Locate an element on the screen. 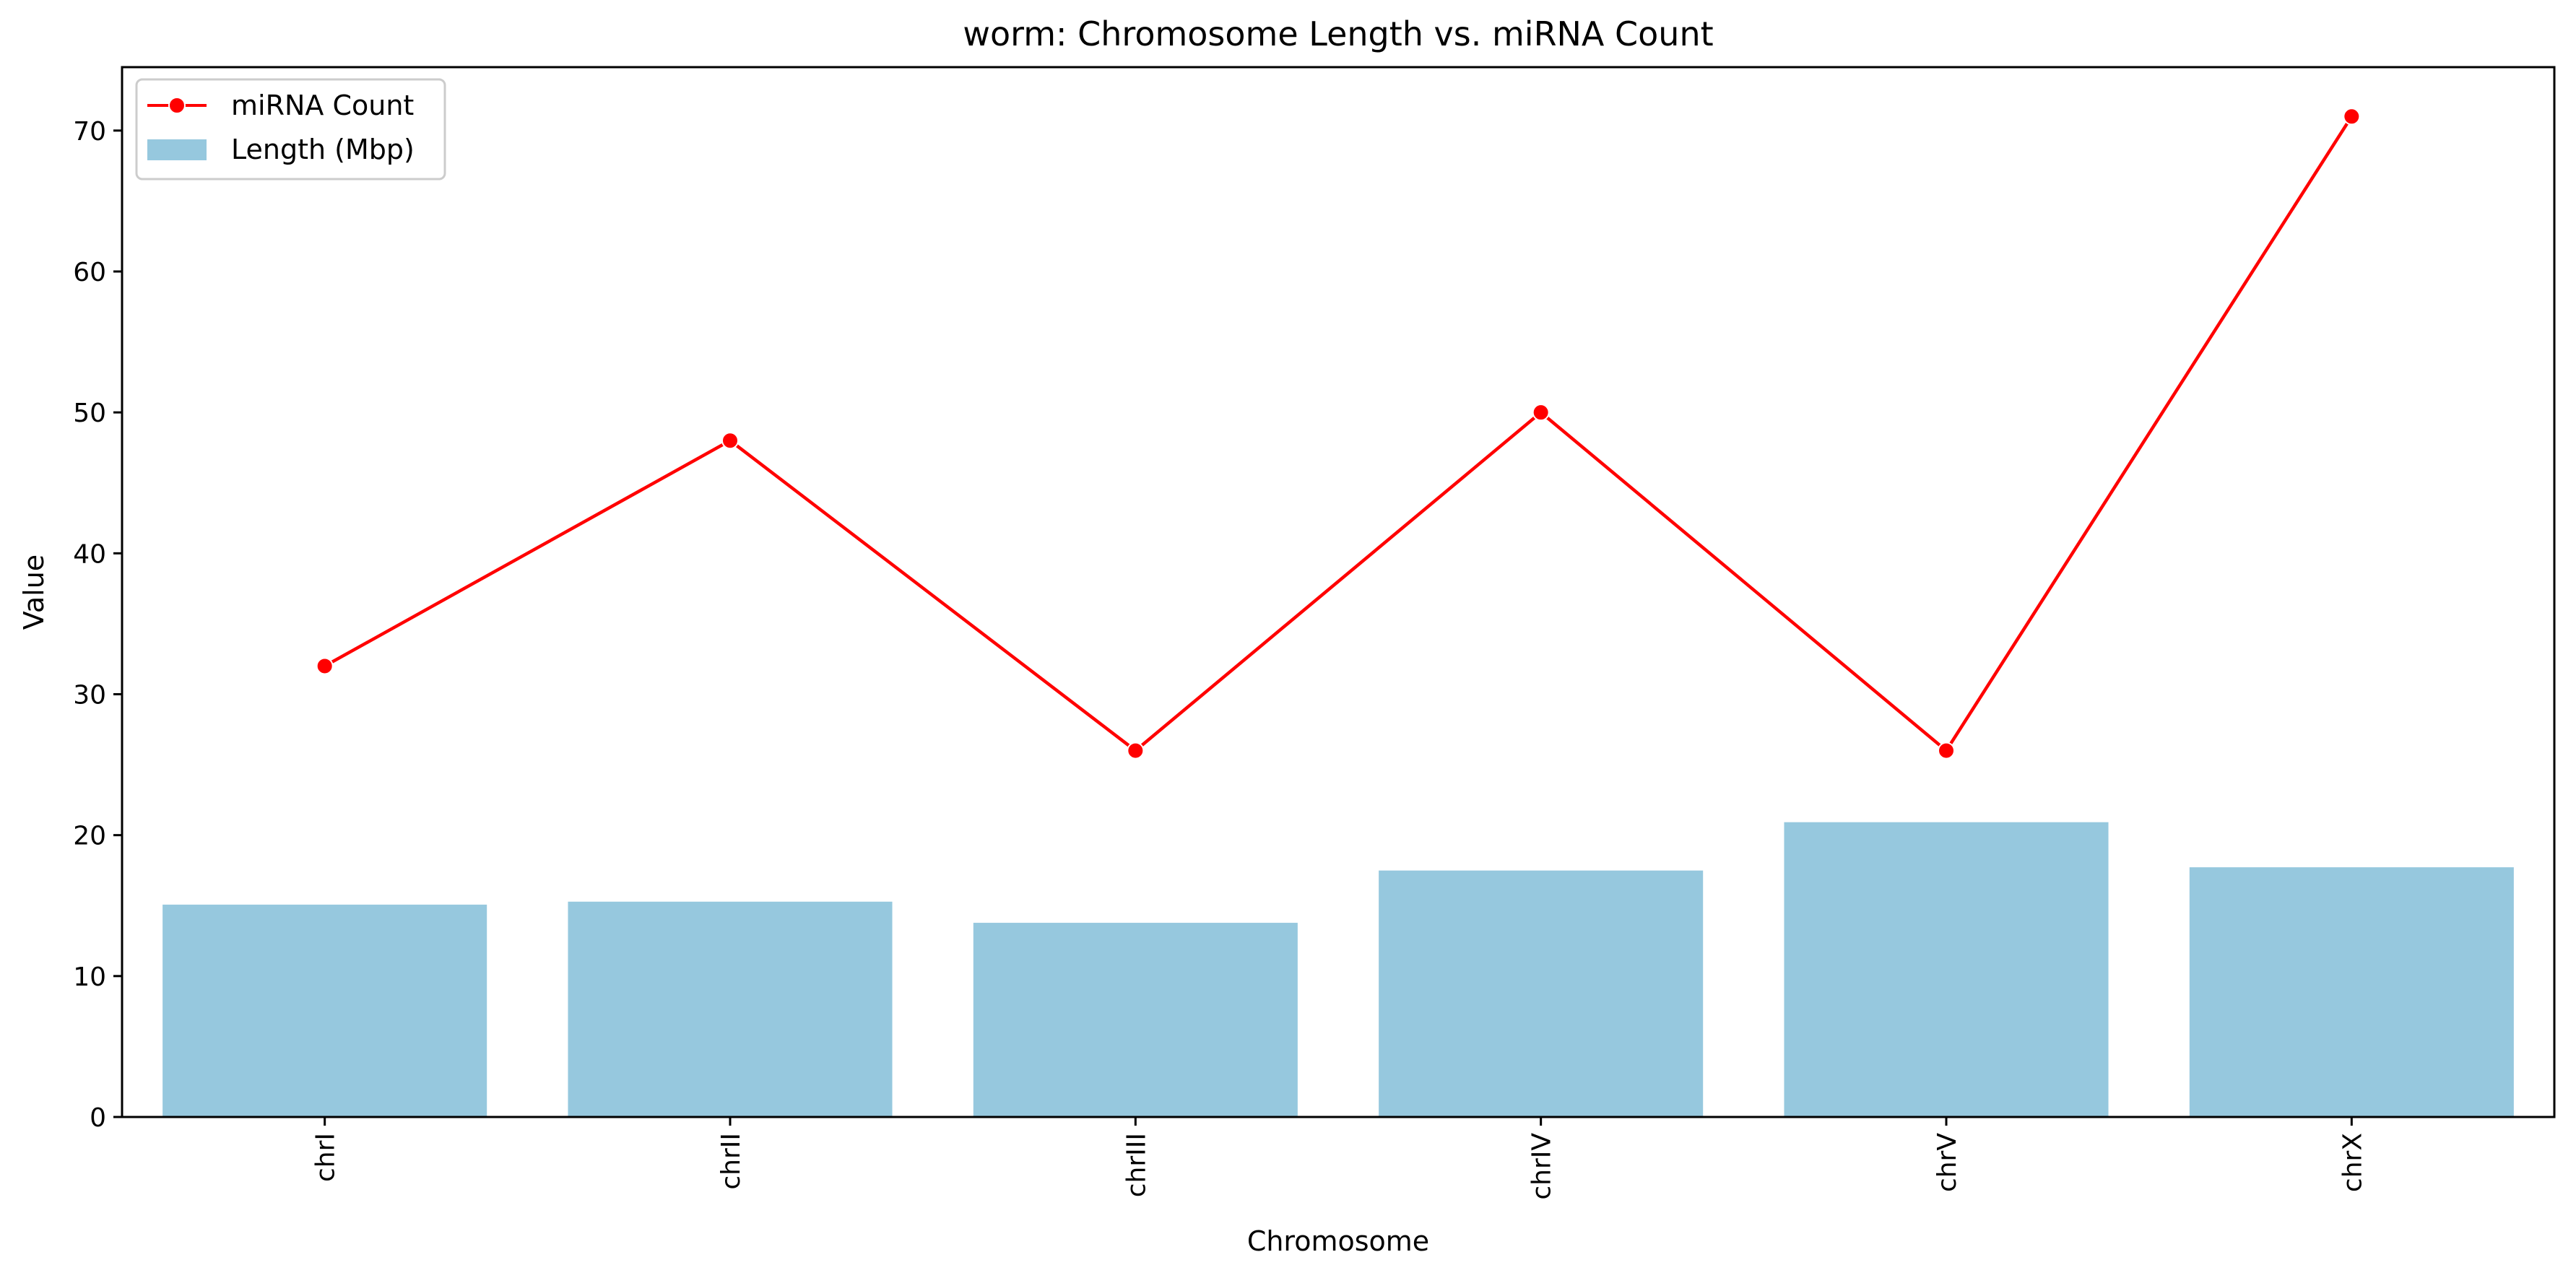 Image resolution: width=2576 pixels, height=1278 pixels. x-tick-label: chrII is located at coordinates (731, 1161).